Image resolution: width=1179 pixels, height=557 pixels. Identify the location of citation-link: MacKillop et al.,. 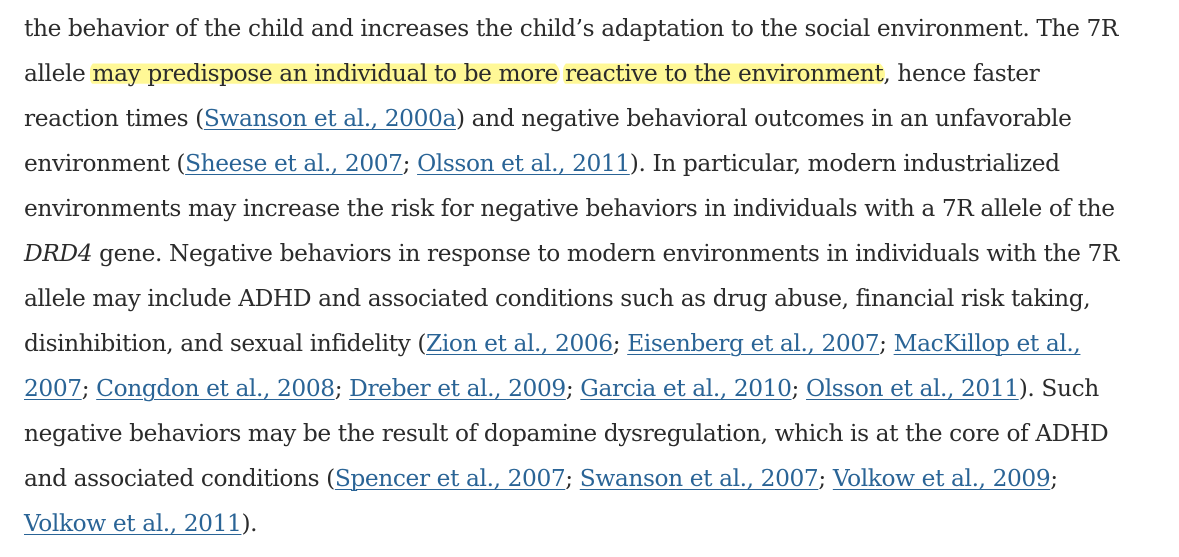
(987, 343).